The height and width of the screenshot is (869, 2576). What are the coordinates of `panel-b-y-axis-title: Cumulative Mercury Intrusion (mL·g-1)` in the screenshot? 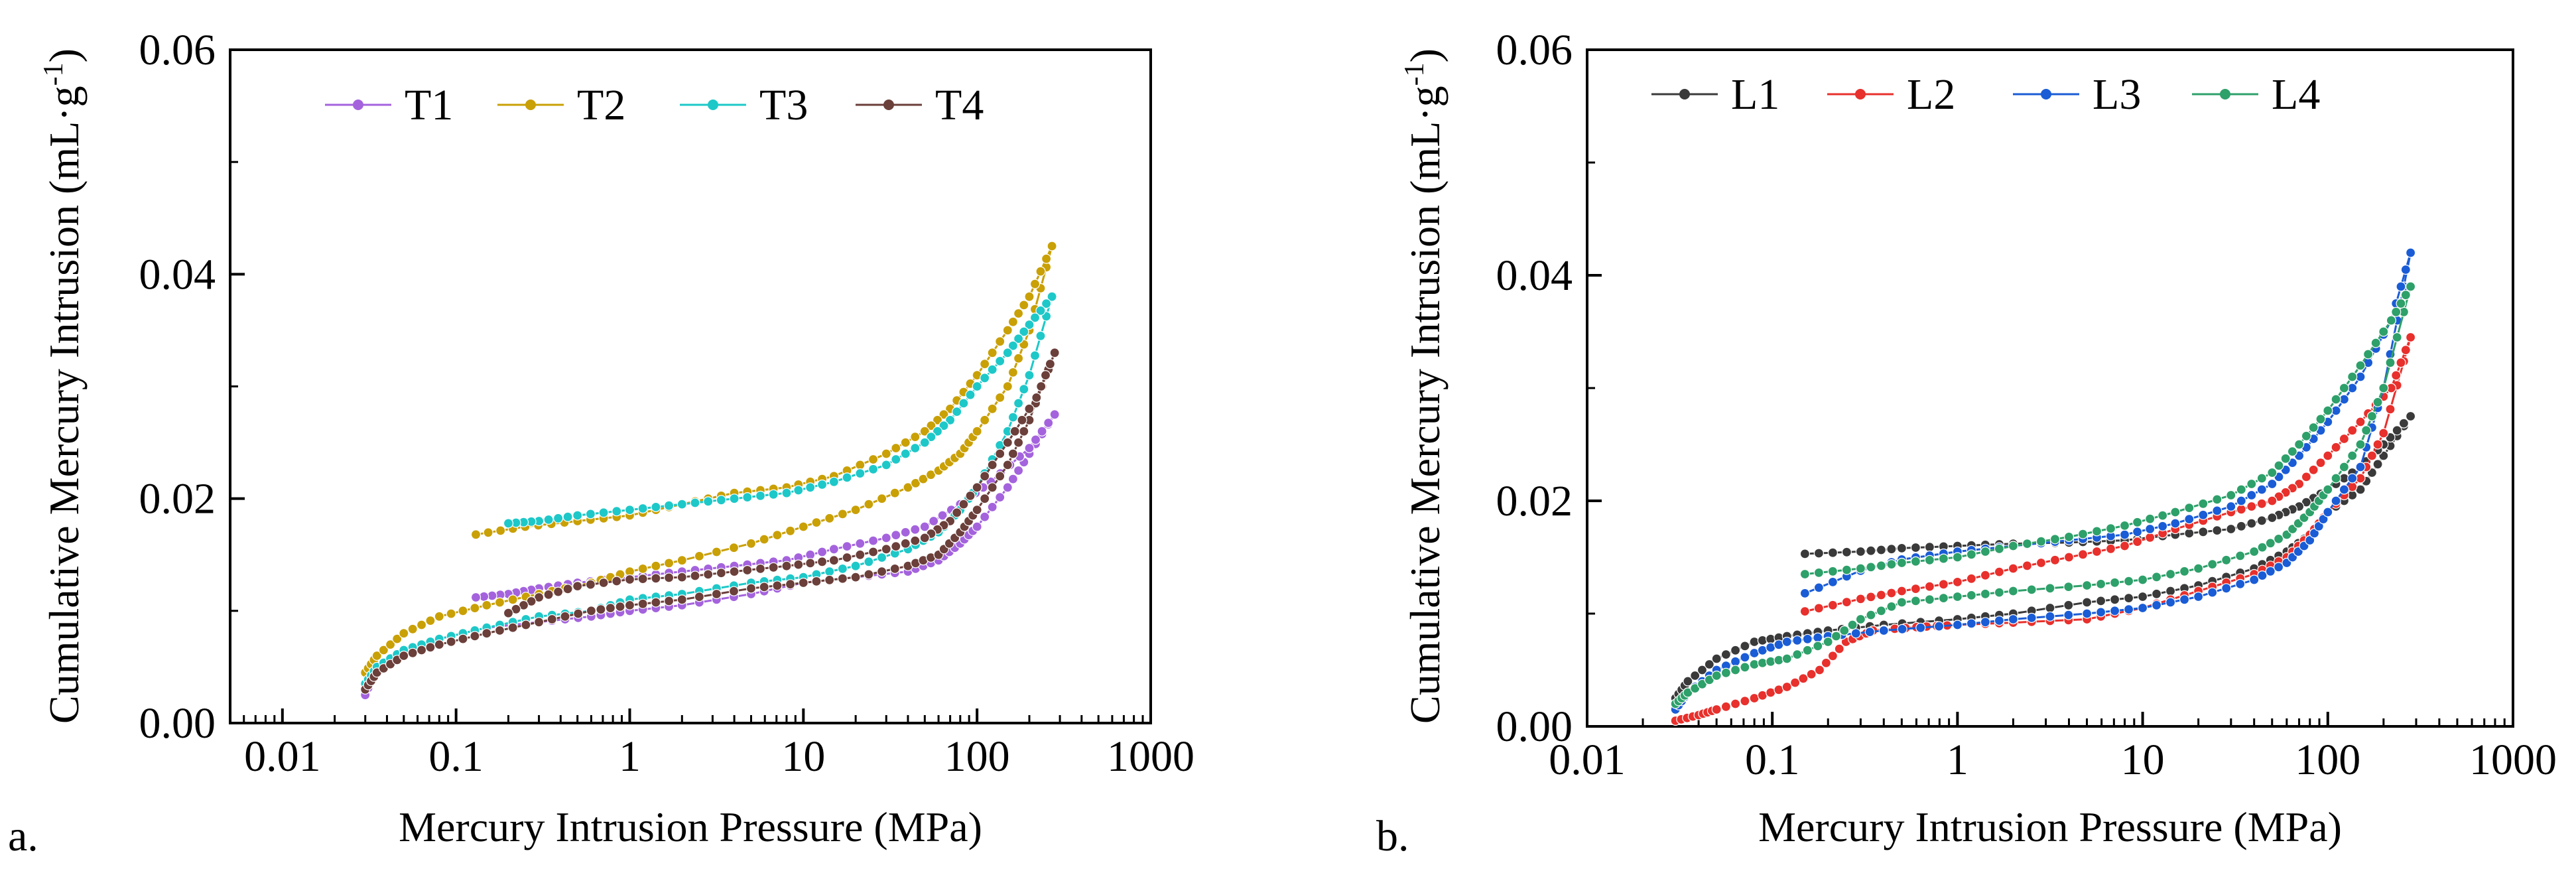 It's located at (1424, 386).